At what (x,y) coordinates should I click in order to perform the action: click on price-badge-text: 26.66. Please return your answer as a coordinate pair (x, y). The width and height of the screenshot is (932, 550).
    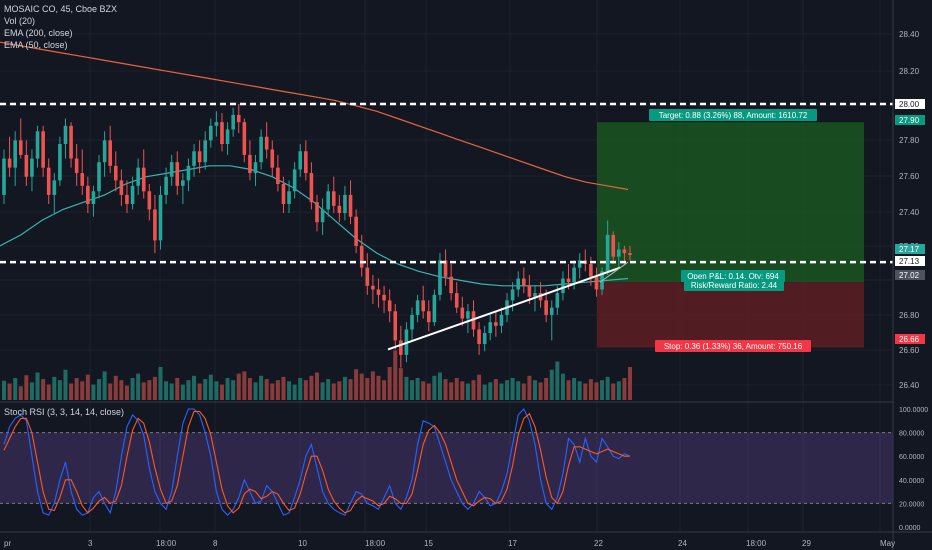
    Looking at the image, I should click on (909, 339).